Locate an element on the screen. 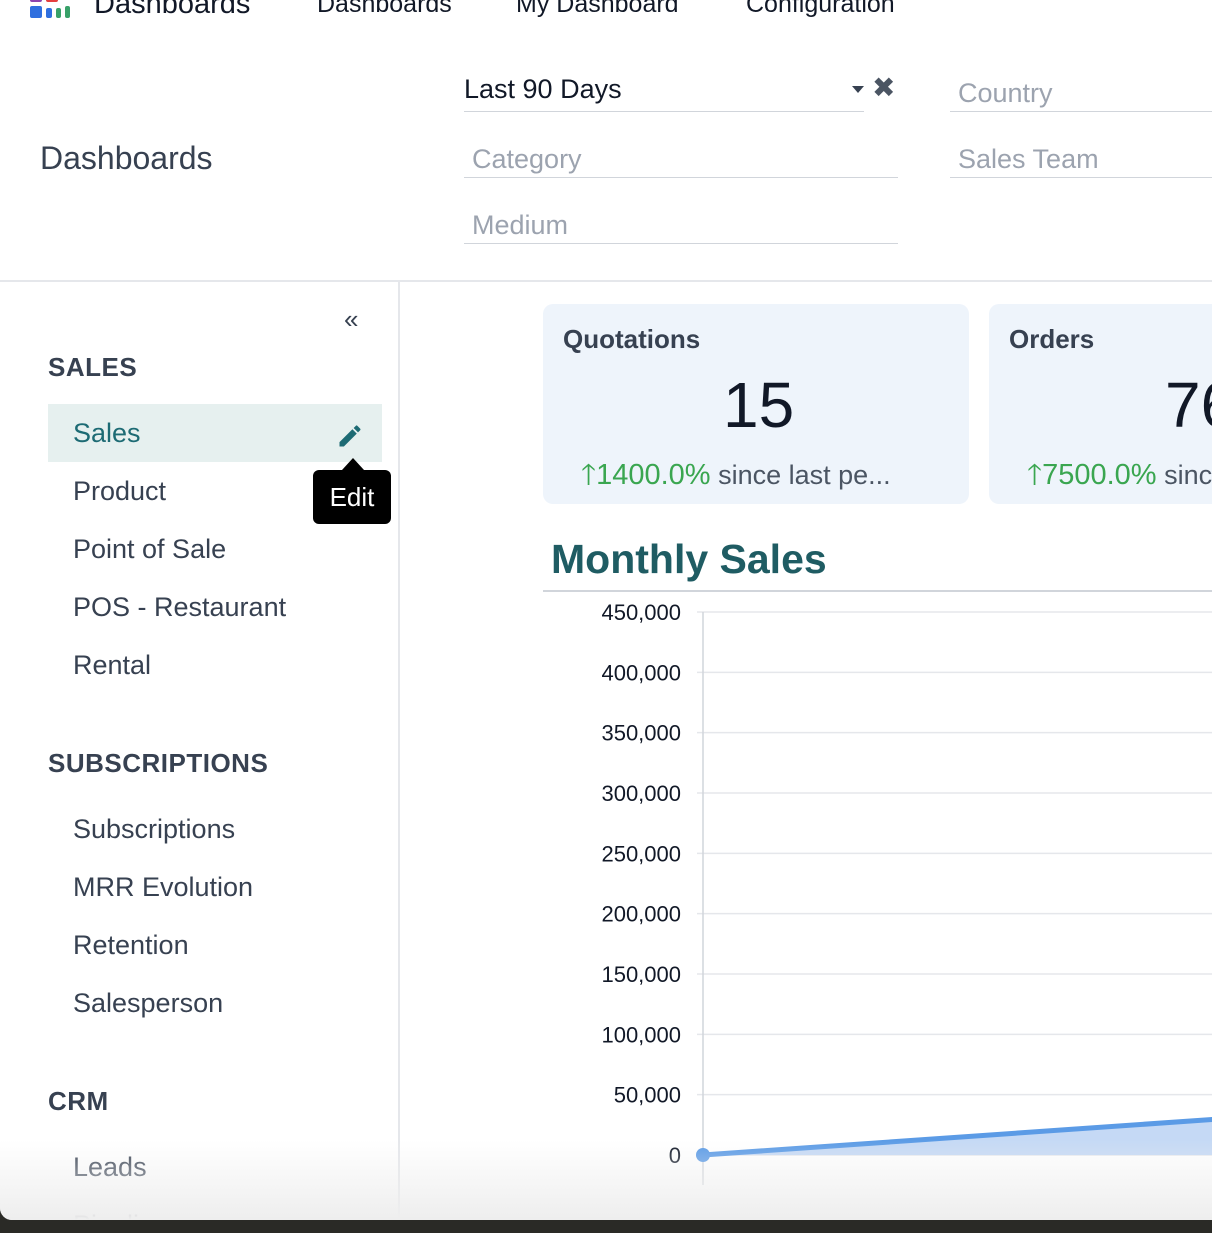  edit-tooltip: Edit is located at coordinates (352, 491).